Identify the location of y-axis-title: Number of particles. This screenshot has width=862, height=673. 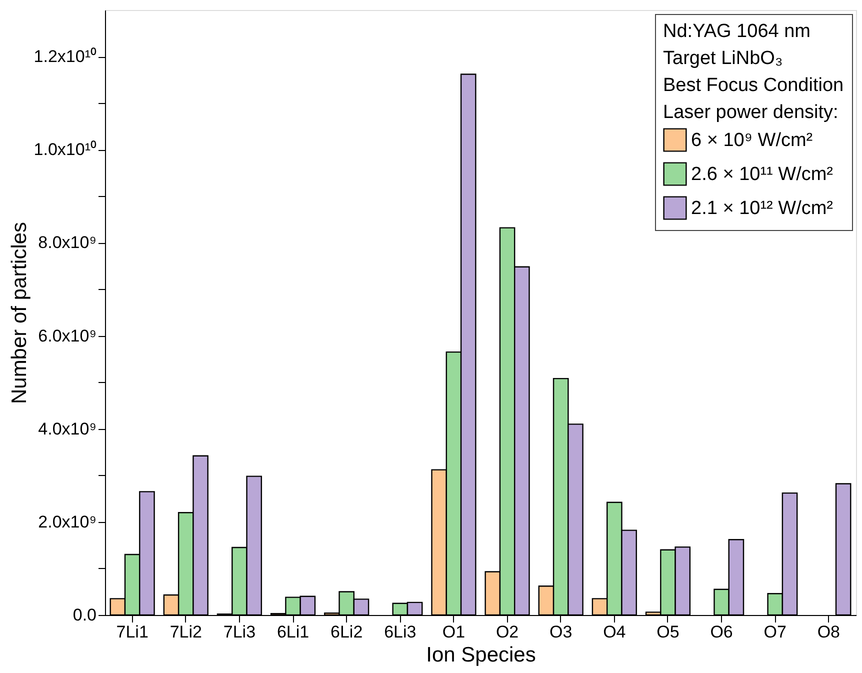
(19, 313).